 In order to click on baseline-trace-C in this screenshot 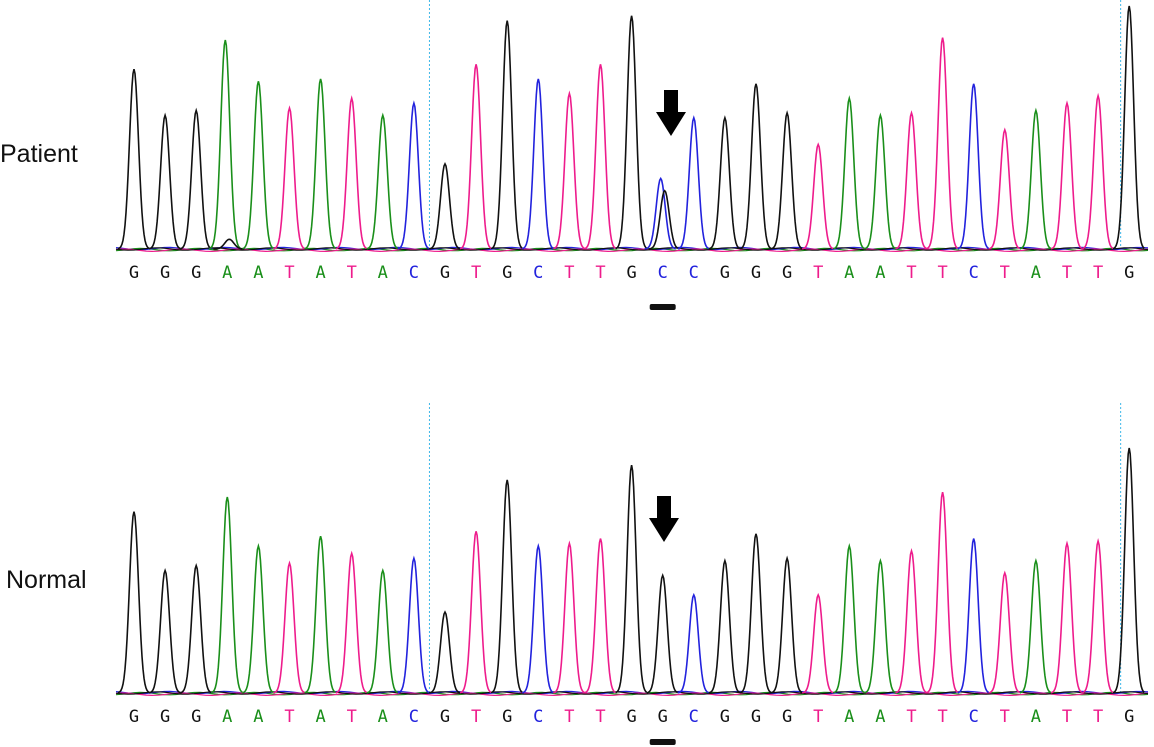, I will do `click(632, 248)`.